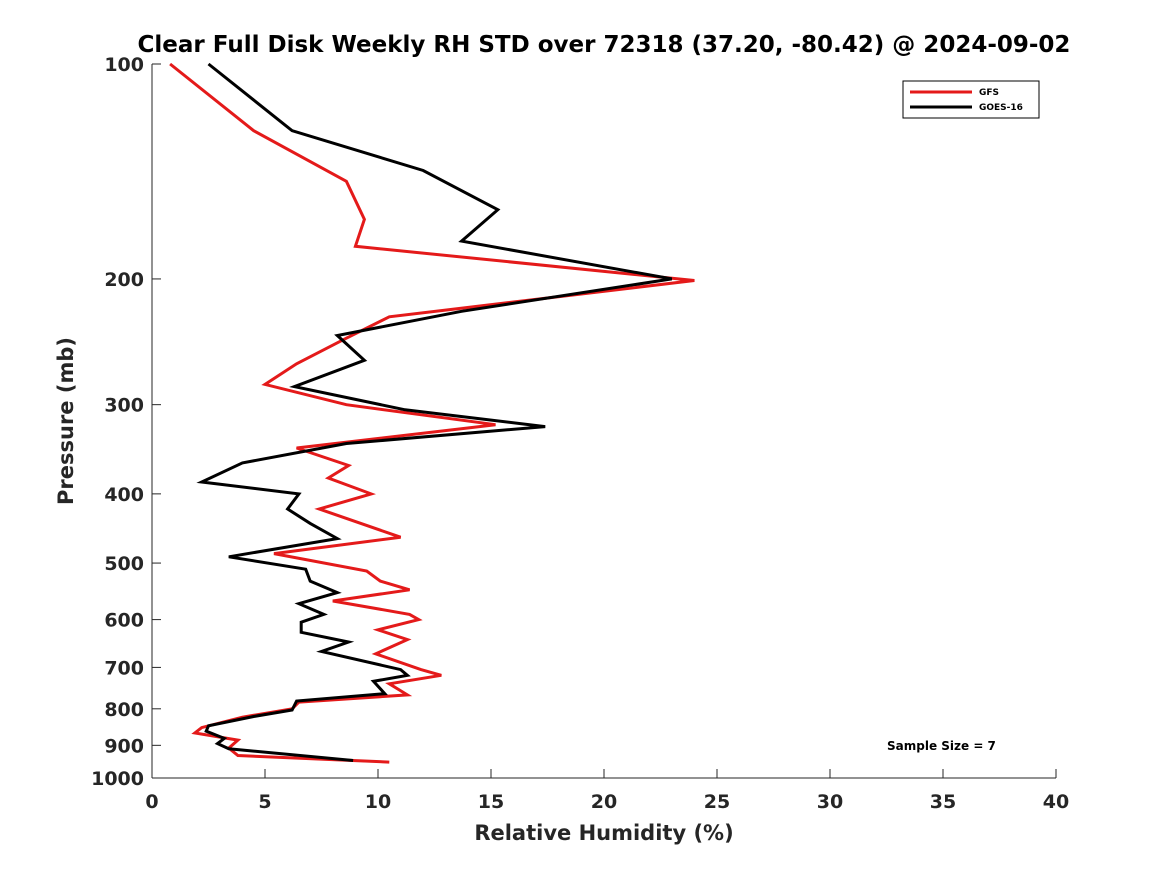 The height and width of the screenshot is (875, 1167). What do you see at coordinates (124, 65) in the screenshot?
I see `y-tick-label: 100` at bounding box center [124, 65].